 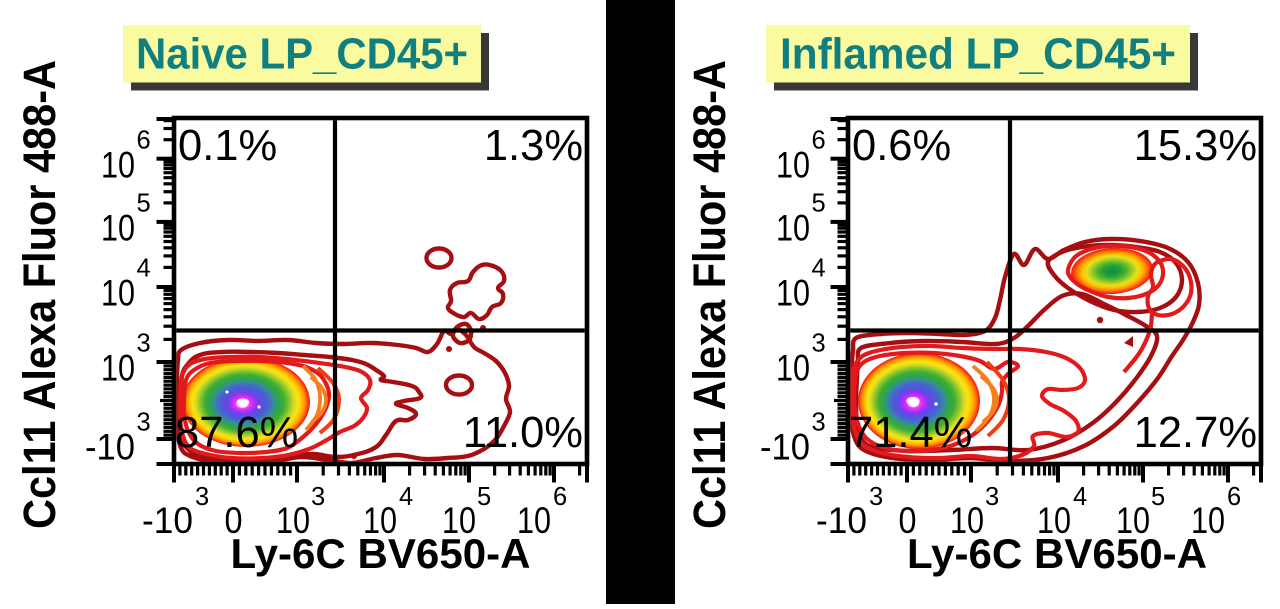 I want to click on svg-text: Naive LP_CD45+, so click(x=302, y=55).